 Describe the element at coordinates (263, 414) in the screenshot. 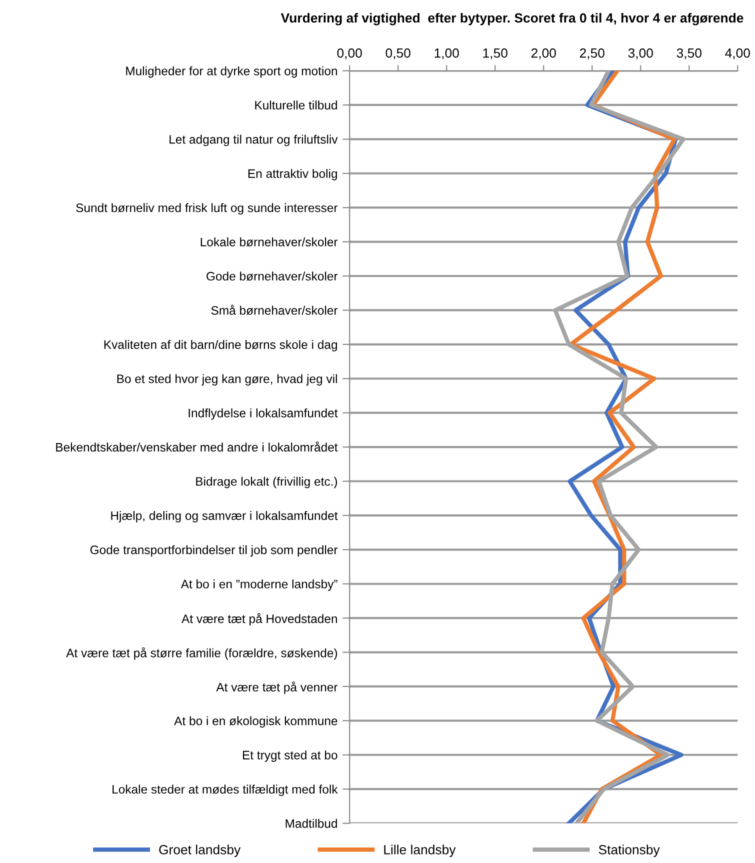

I see `y-tick-label: Indflydelse i lokalsamfundet` at that location.